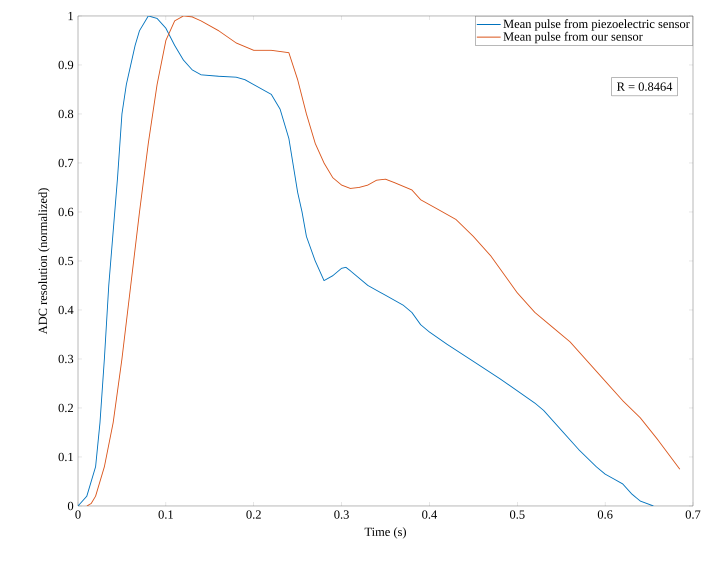 The height and width of the screenshot is (567, 710). I want to click on y-tick-label: 0.9, so click(66, 65).